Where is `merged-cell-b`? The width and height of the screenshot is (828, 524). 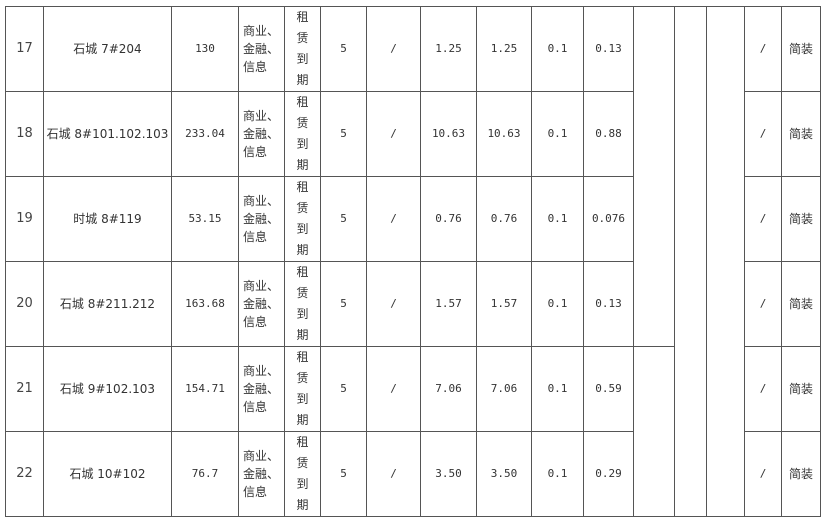
merged-cell-b is located at coordinates (690, 261).